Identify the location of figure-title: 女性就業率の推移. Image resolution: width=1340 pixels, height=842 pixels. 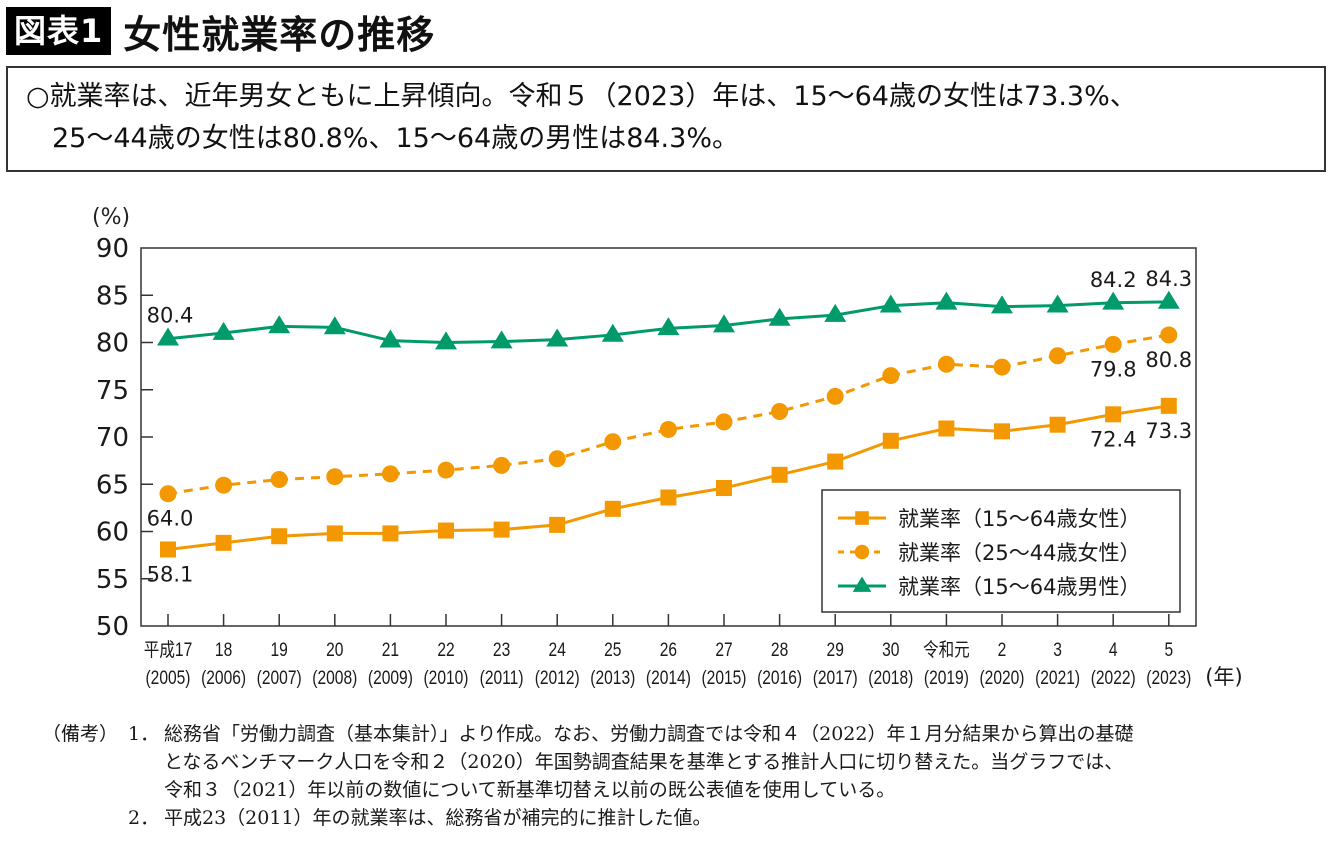
(279, 34).